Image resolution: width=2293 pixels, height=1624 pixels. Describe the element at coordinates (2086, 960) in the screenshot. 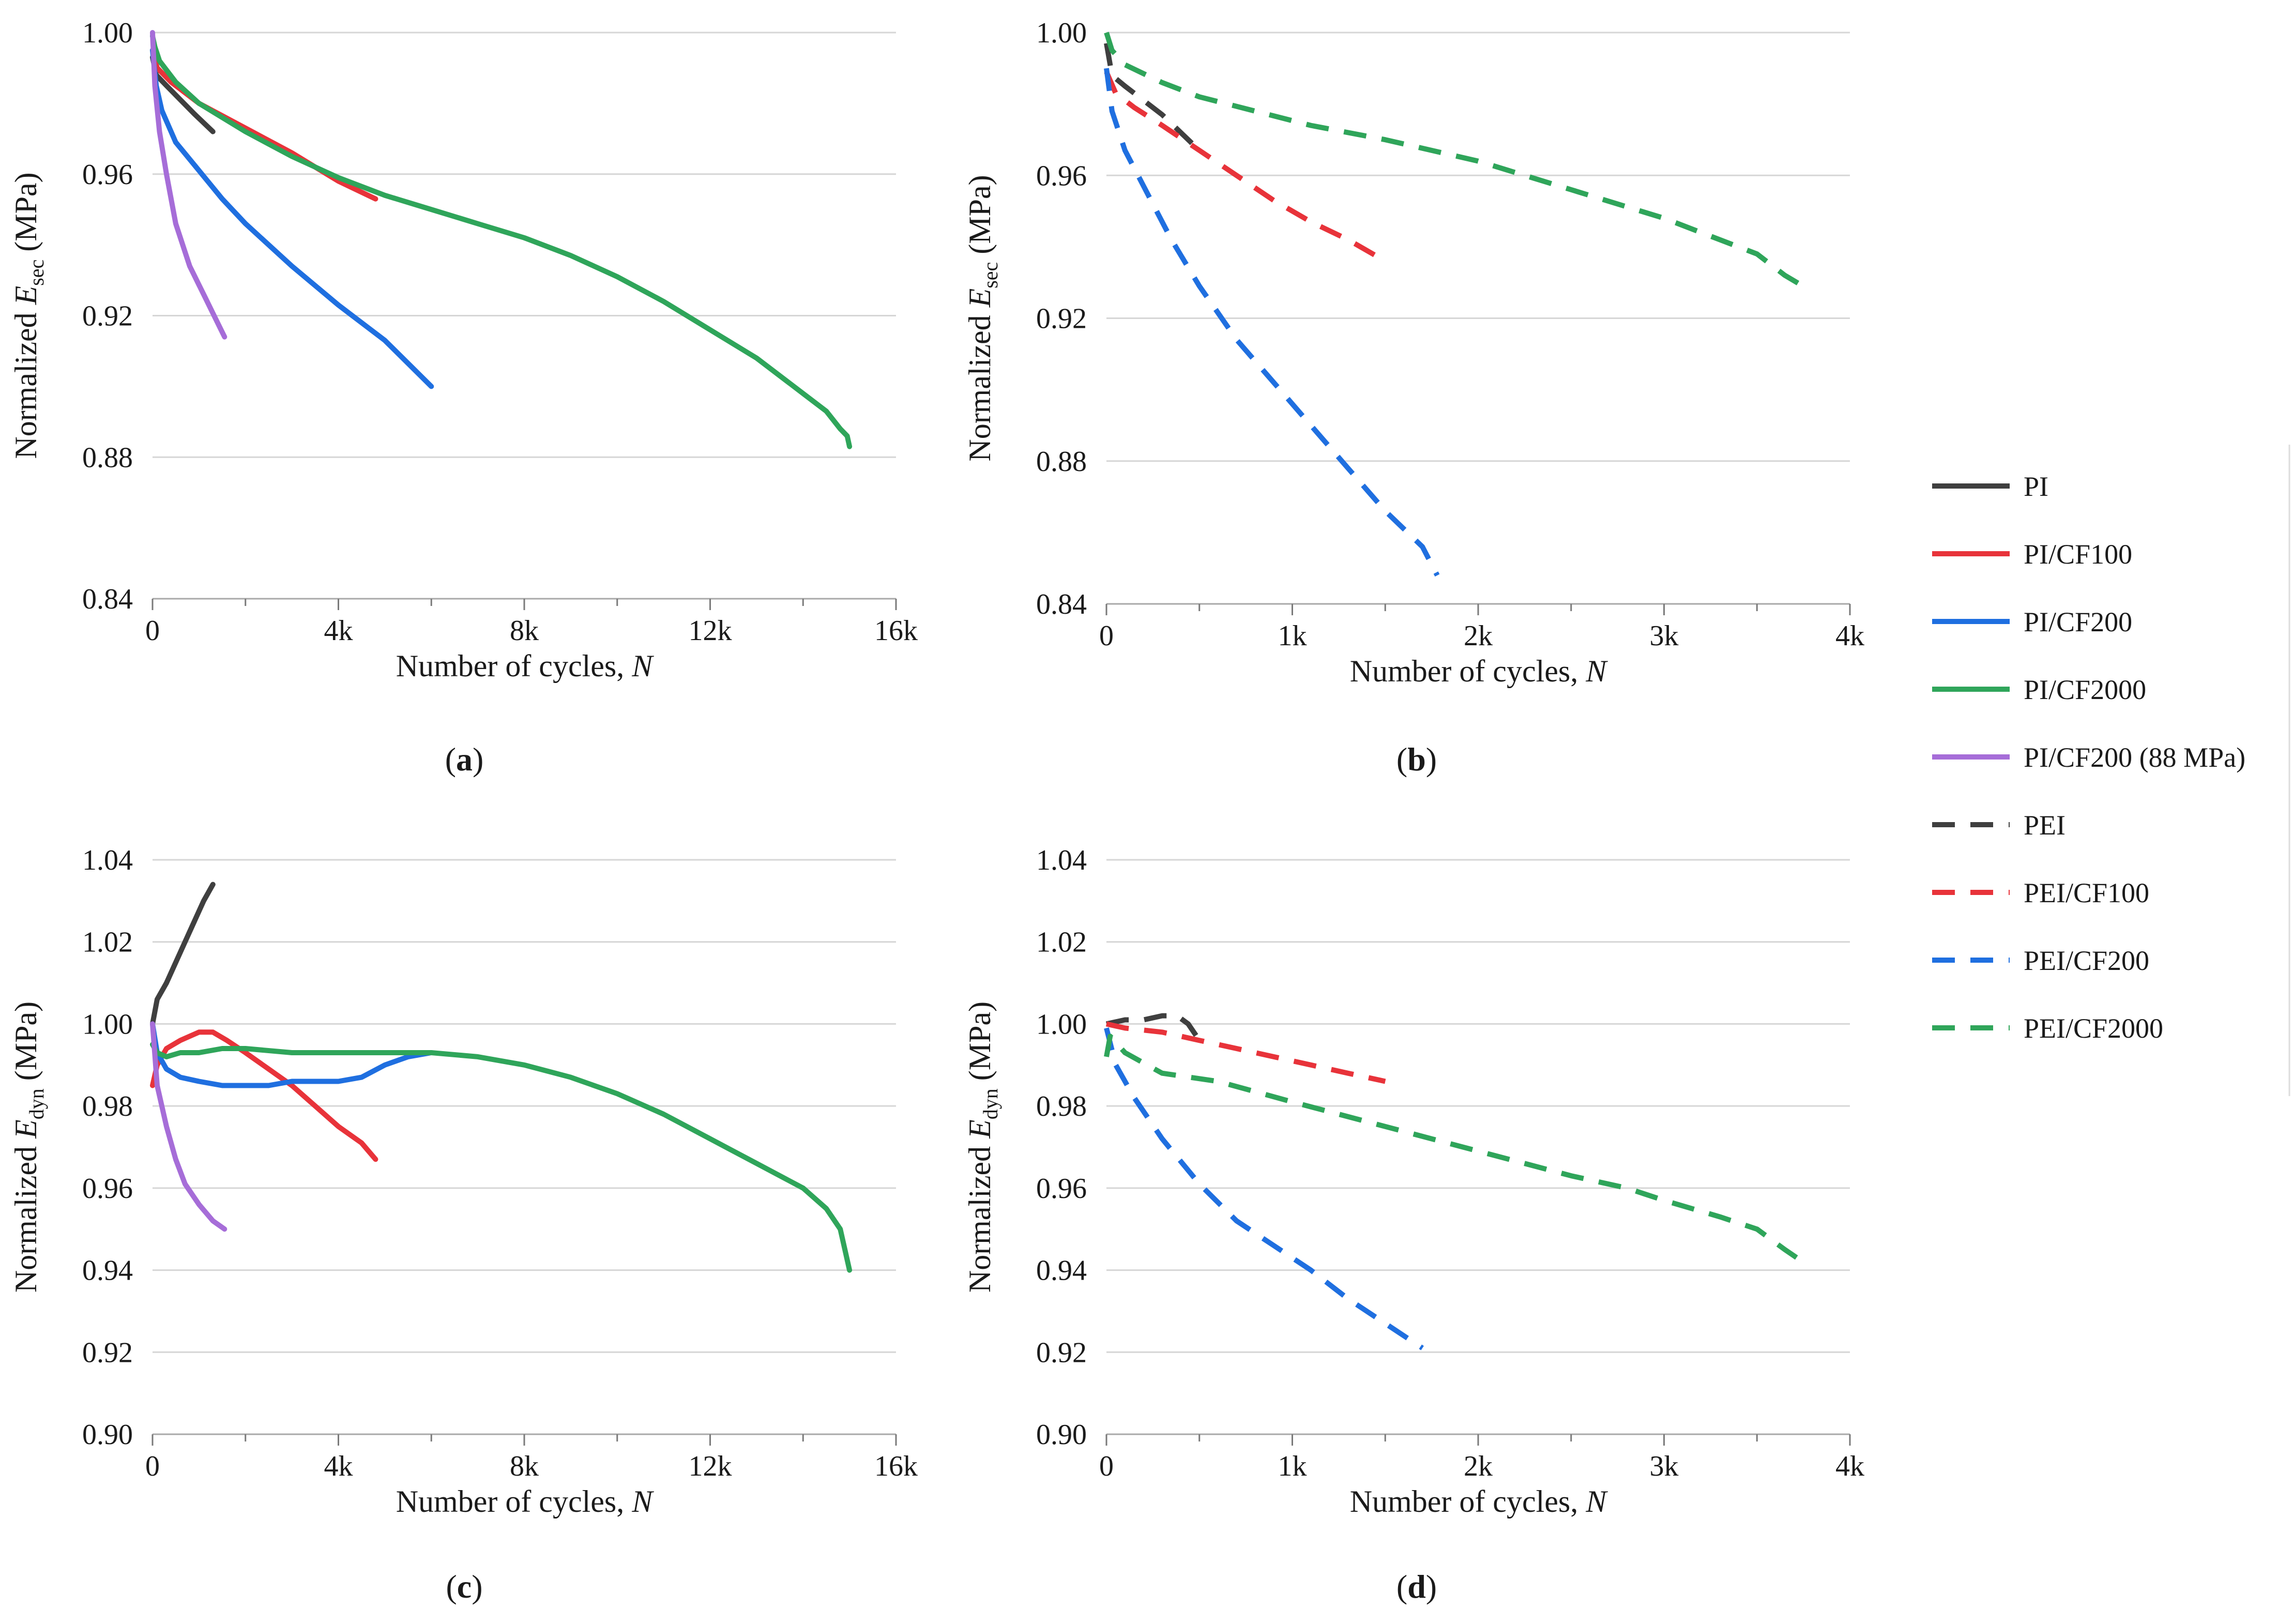

I see `legend-label: PEI/CF200` at that location.